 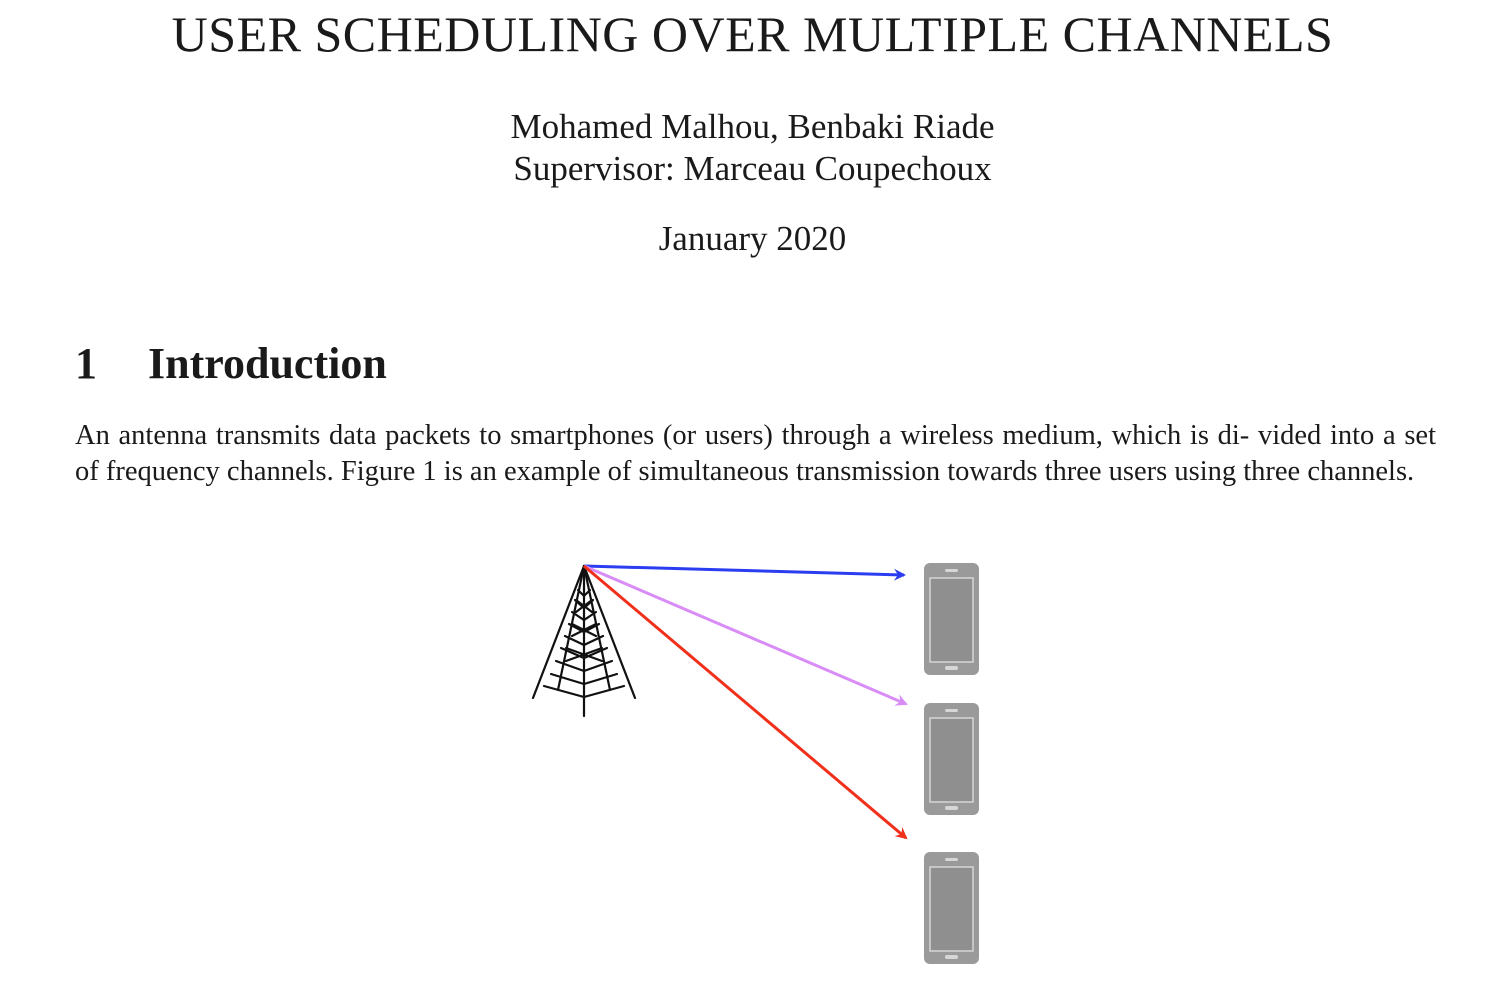 What do you see at coordinates (745, 635) in the screenshot?
I see `channel-2-arrow` at bounding box center [745, 635].